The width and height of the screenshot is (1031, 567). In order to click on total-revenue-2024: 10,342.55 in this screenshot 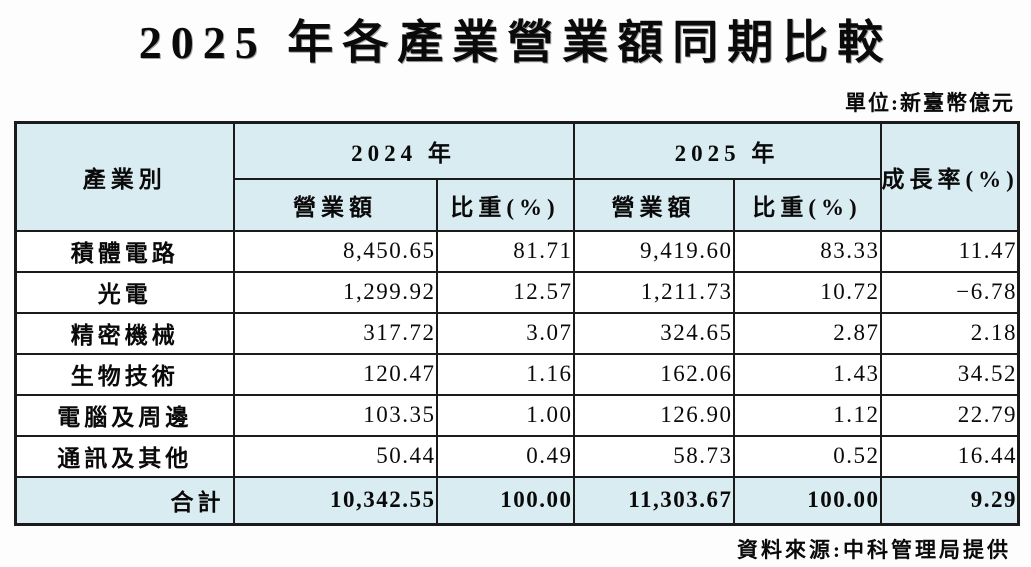, I will do `click(335, 500)`.